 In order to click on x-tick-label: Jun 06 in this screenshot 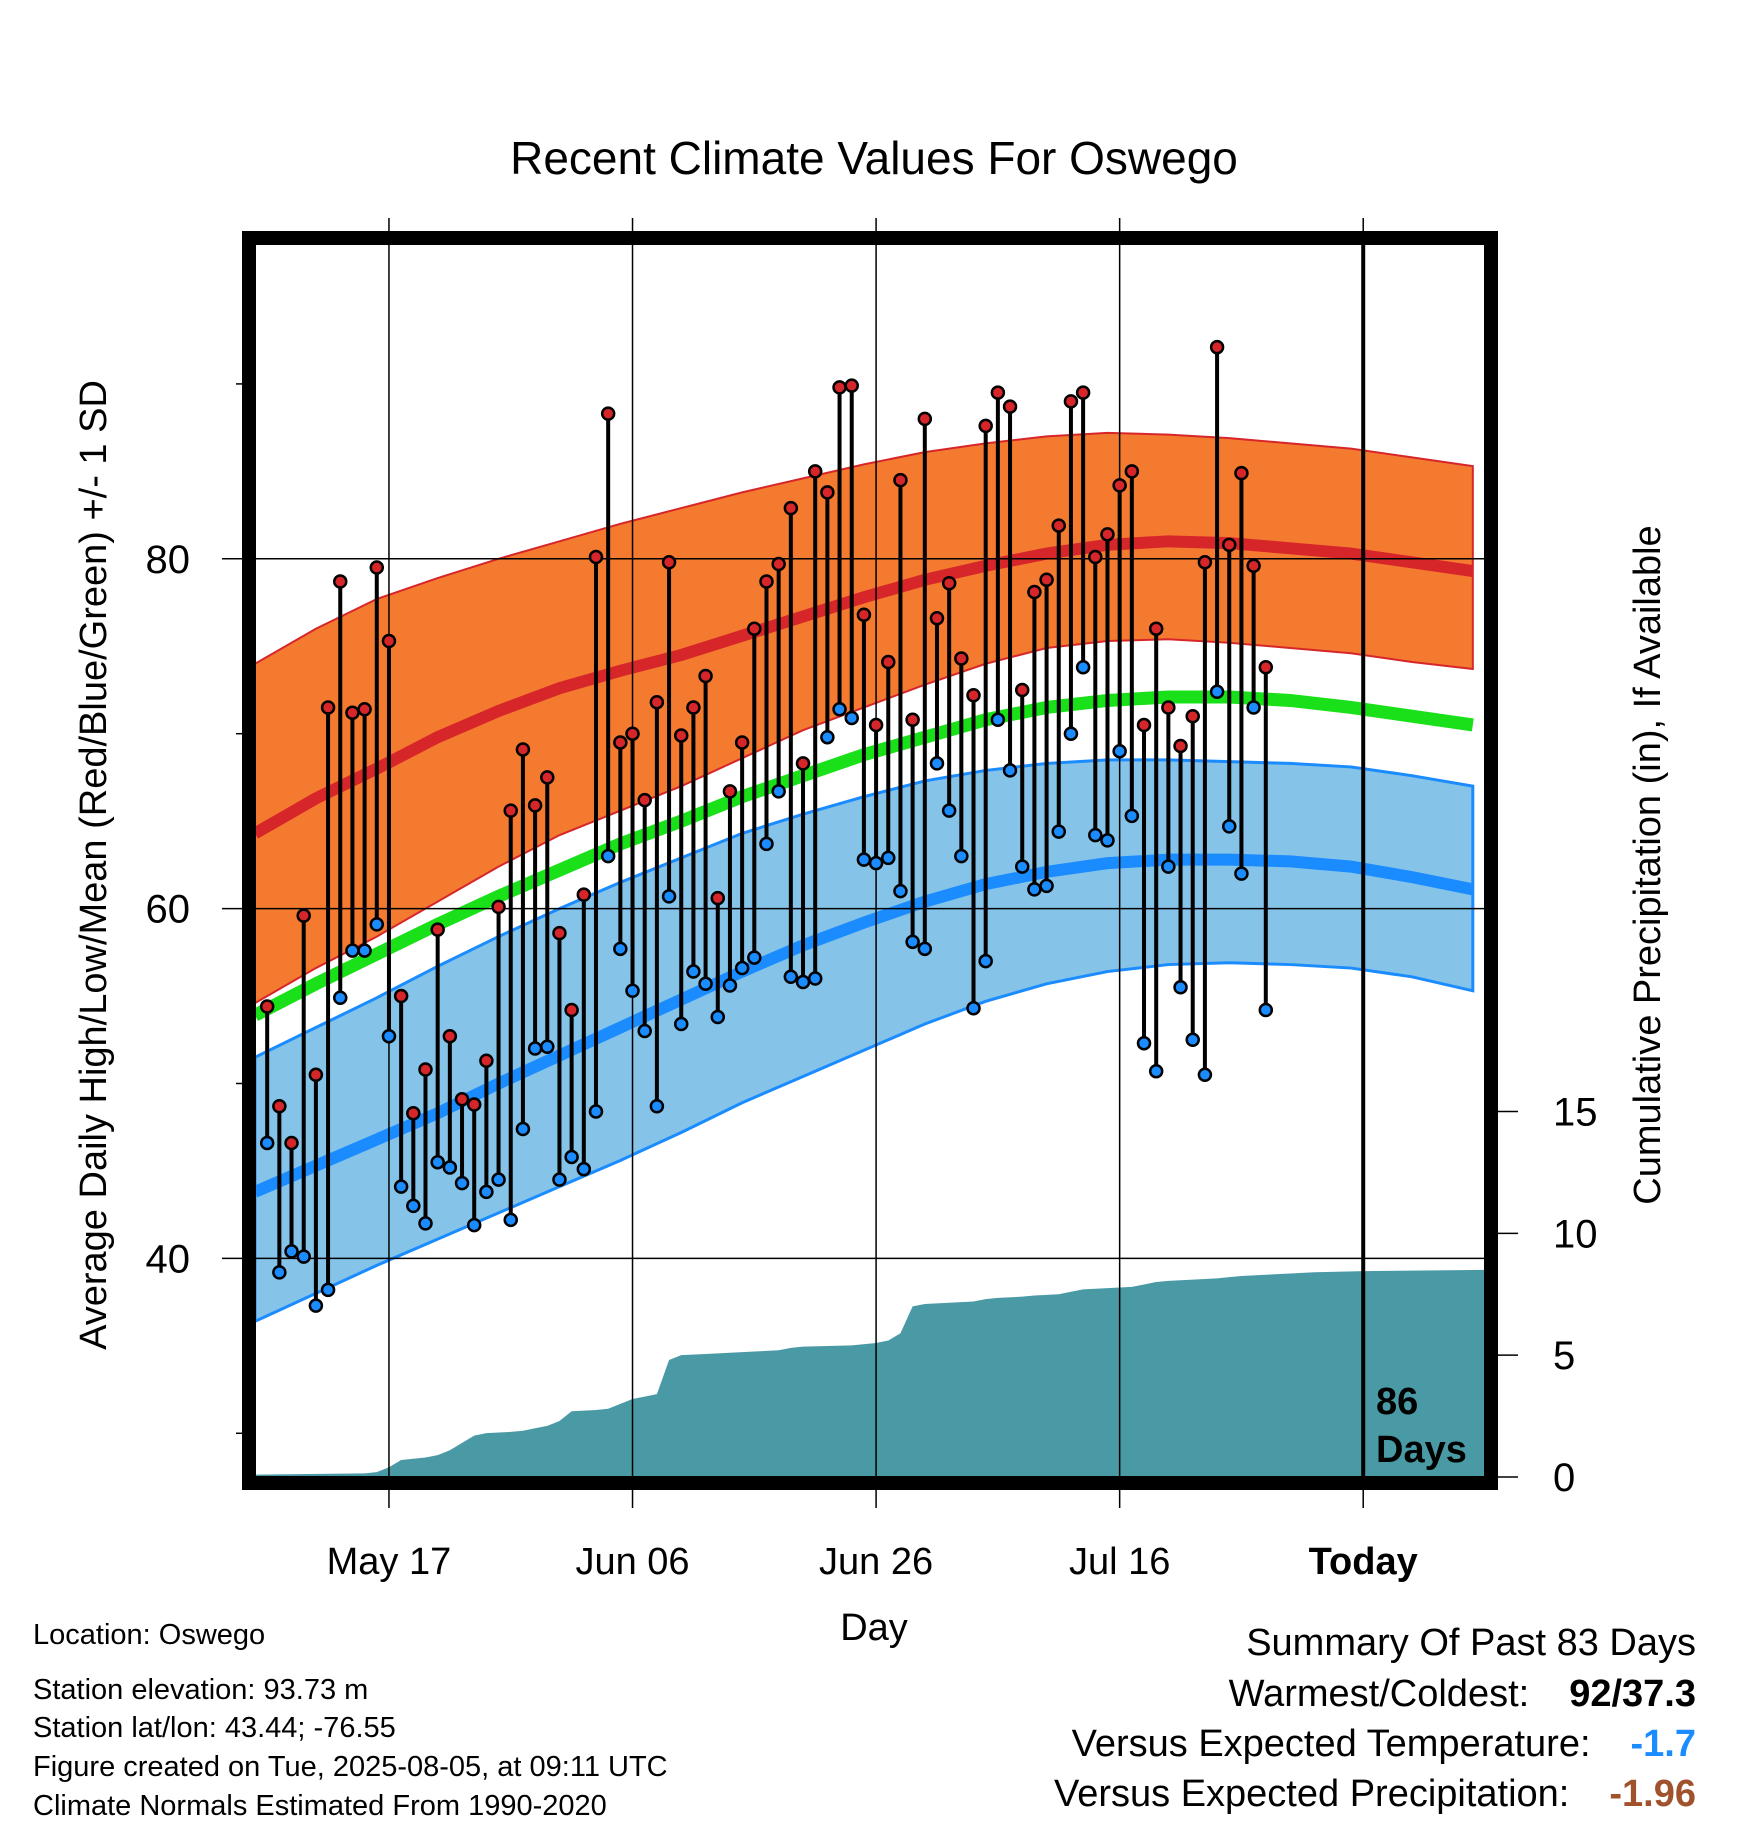, I will do `click(632, 1562)`.